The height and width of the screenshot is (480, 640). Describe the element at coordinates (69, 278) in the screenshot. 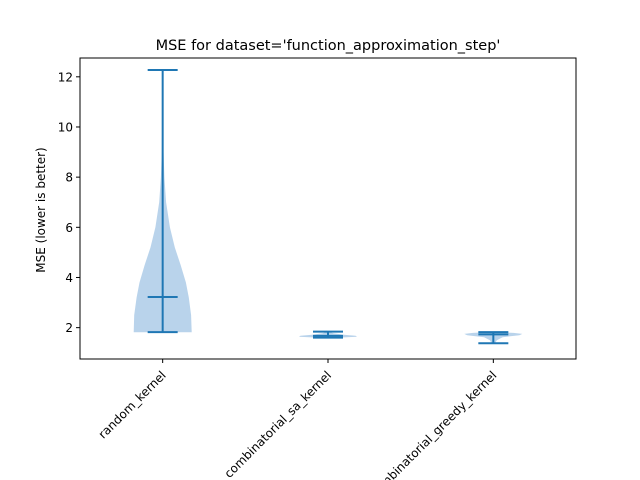

I see `y-tick-label: 4` at that location.